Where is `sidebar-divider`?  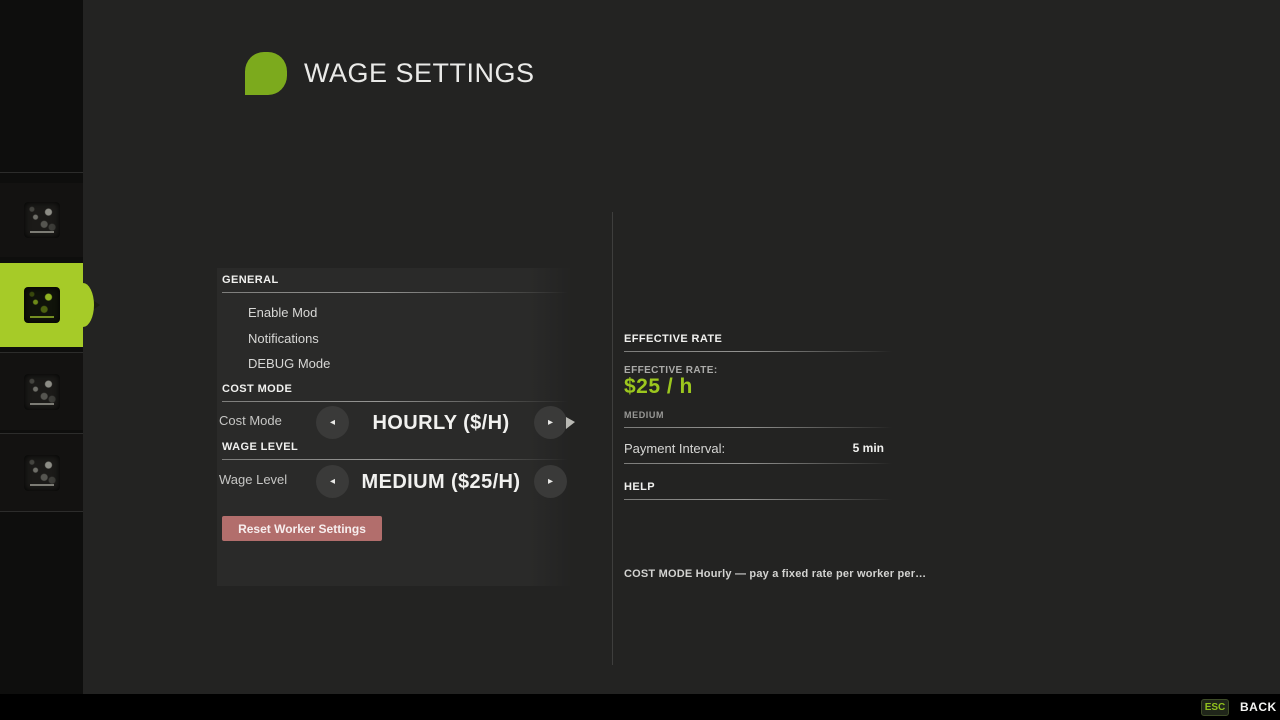
sidebar-divider is located at coordinates (41, 172).